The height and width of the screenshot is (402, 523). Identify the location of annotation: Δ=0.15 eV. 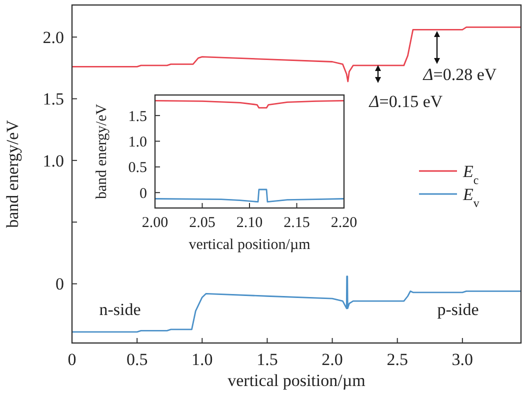
(406, 101).